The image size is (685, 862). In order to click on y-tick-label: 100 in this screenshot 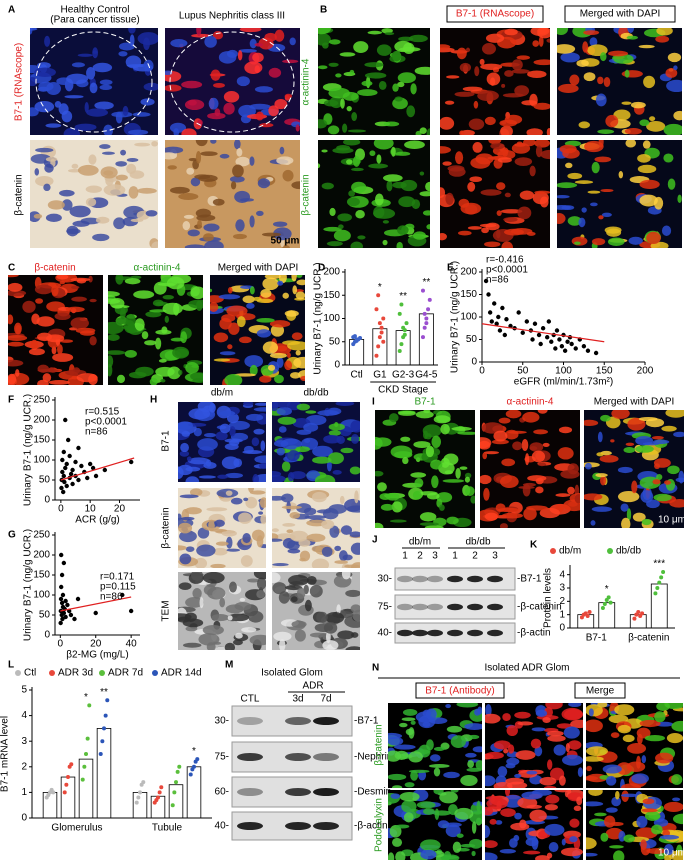, I will do `click(331, 318)`.